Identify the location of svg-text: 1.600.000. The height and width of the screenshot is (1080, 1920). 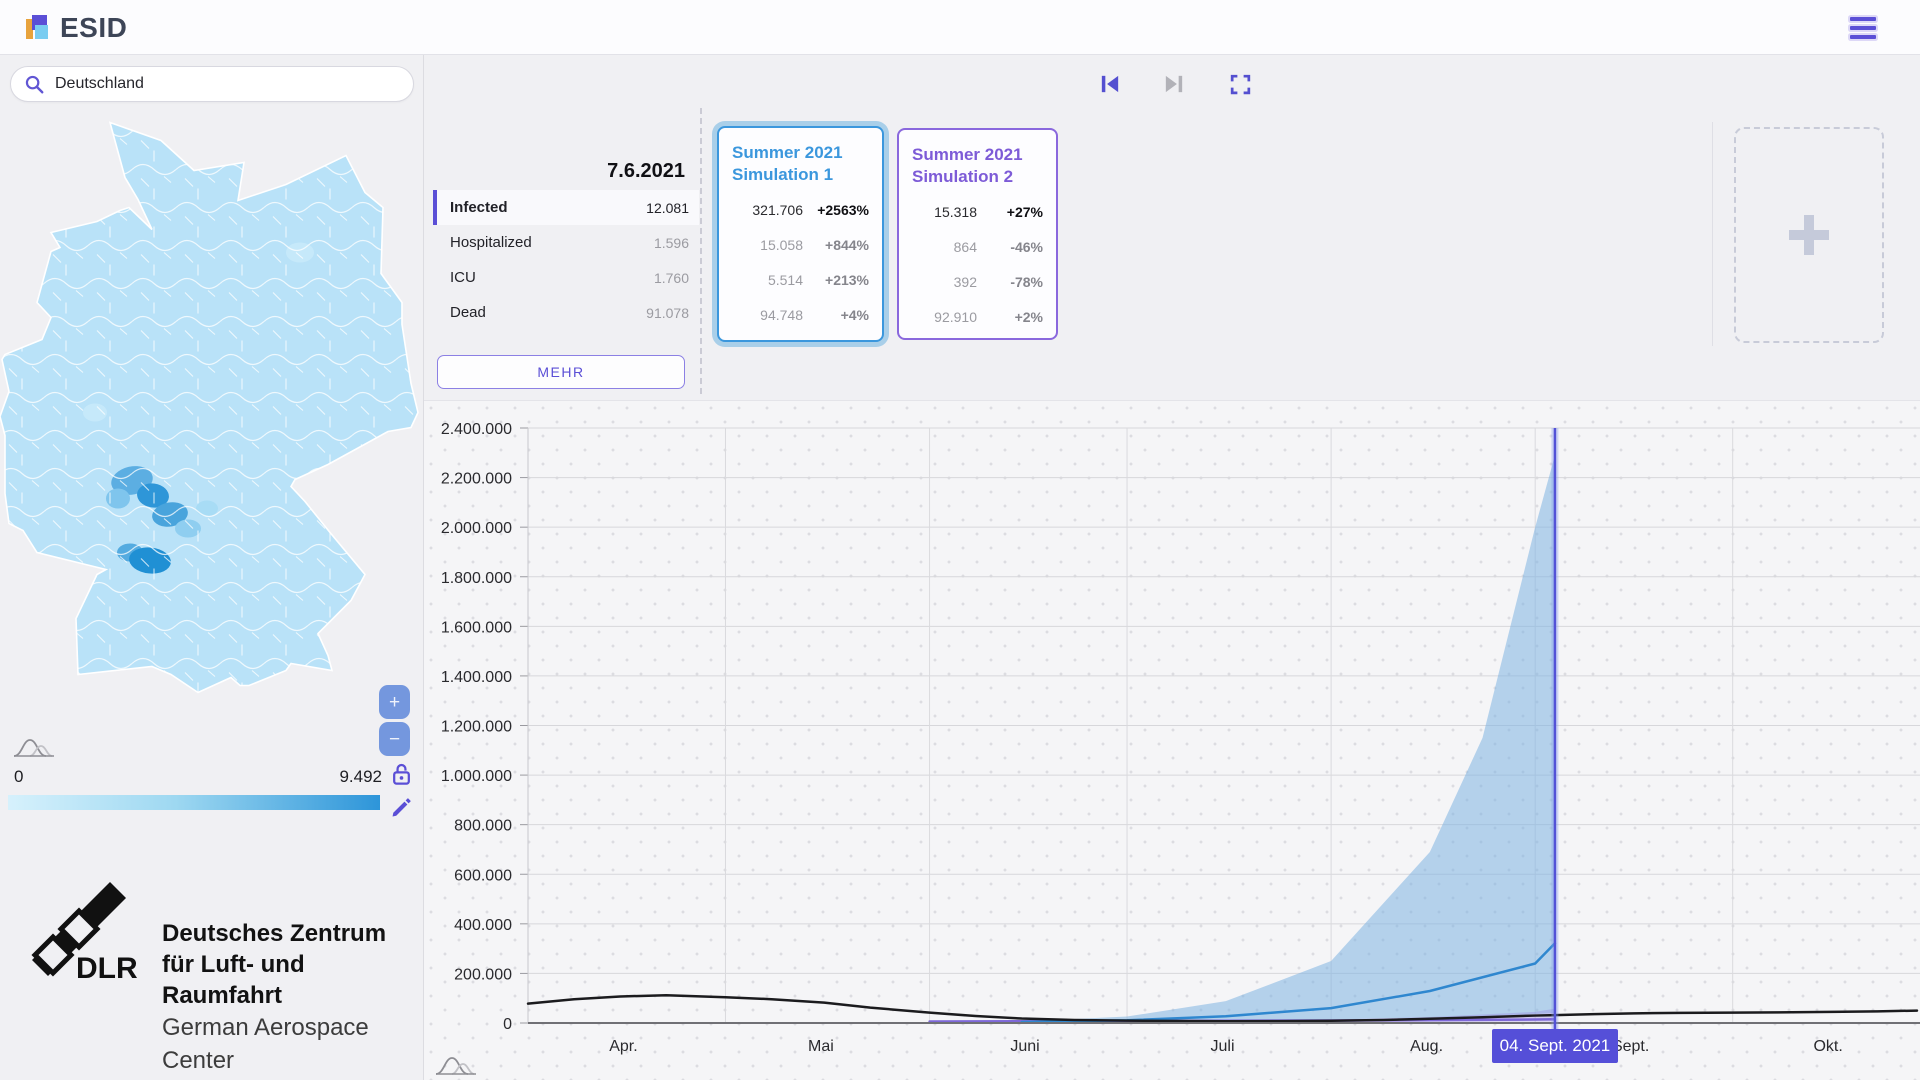
(476, 627).